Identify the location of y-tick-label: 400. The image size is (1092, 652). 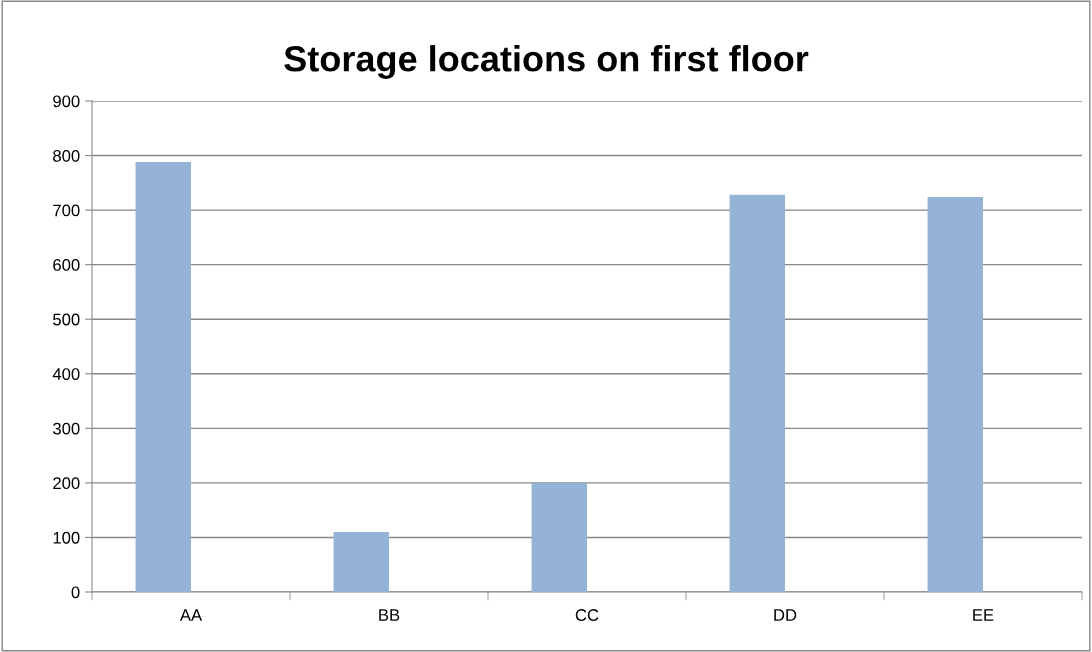
(66, 374).